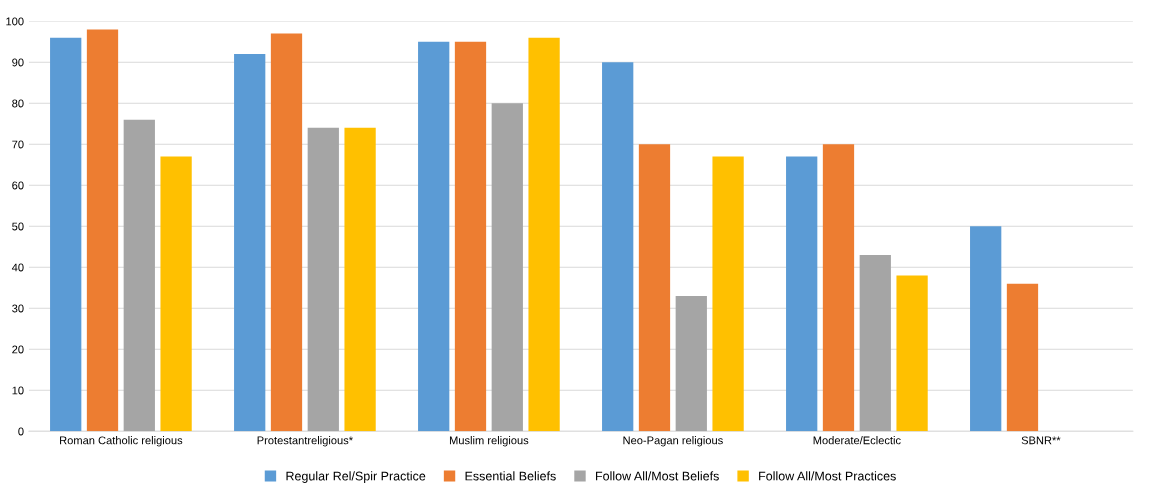 The width and height of the screenshot is (1156, 494). I want to click on x-tick-label: SBNR**, so click(1041, 440).